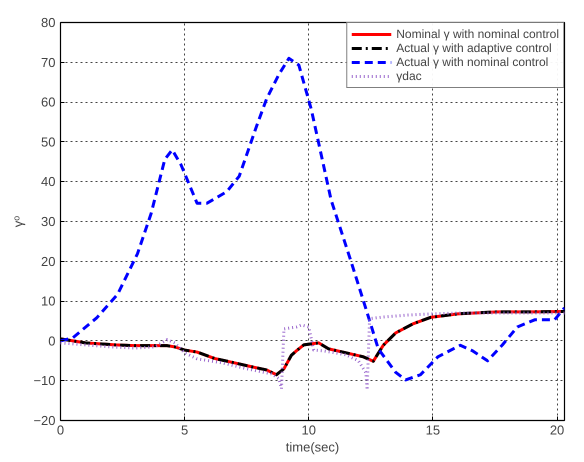  I want to click on x-tick-label: 15, so click(433, 430).